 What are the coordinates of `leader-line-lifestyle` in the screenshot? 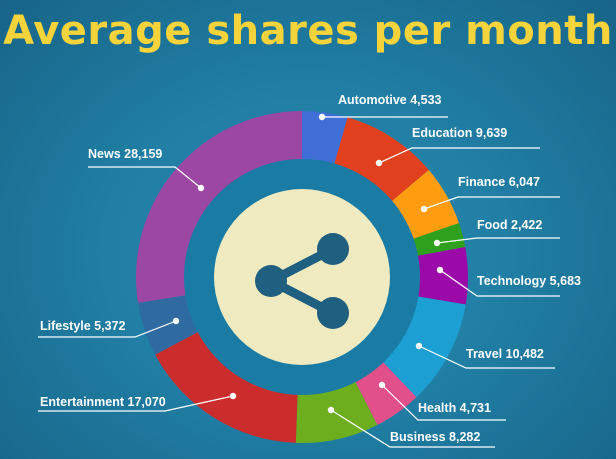 It's located at (107, 329).